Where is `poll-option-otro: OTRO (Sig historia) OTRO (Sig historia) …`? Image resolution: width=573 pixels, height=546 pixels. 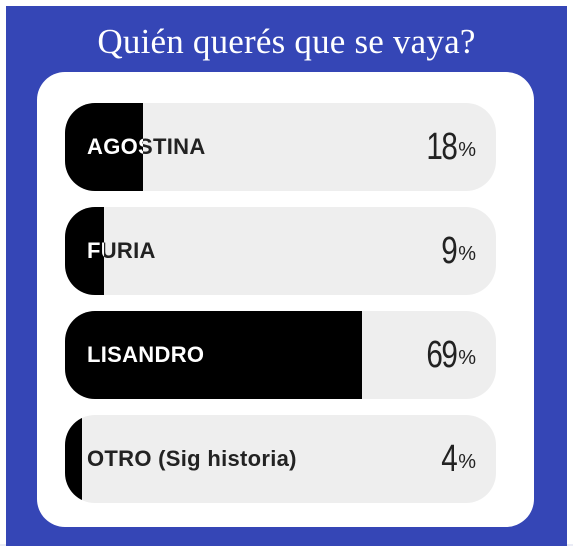
poll-option-otro: OTRO (Sig historia) OTRO (Sig historia) … is located at coordinates (280, 459).